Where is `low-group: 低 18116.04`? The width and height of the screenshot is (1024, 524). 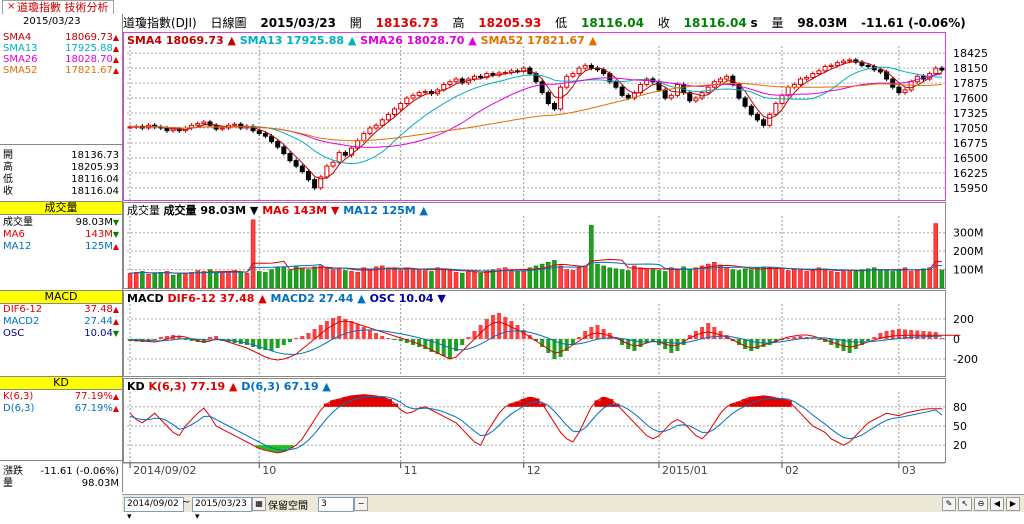
low-group: 低 18116.04 is located at coordinates (599, 23).